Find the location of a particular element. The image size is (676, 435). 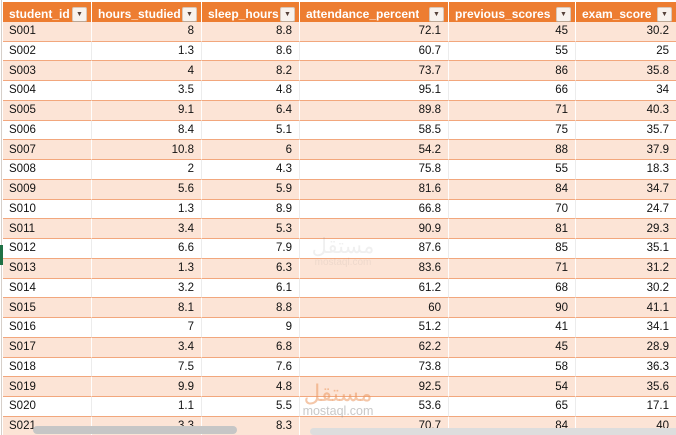

cell-attendance_percent: 90.9 is located at coordinates (374, 229).